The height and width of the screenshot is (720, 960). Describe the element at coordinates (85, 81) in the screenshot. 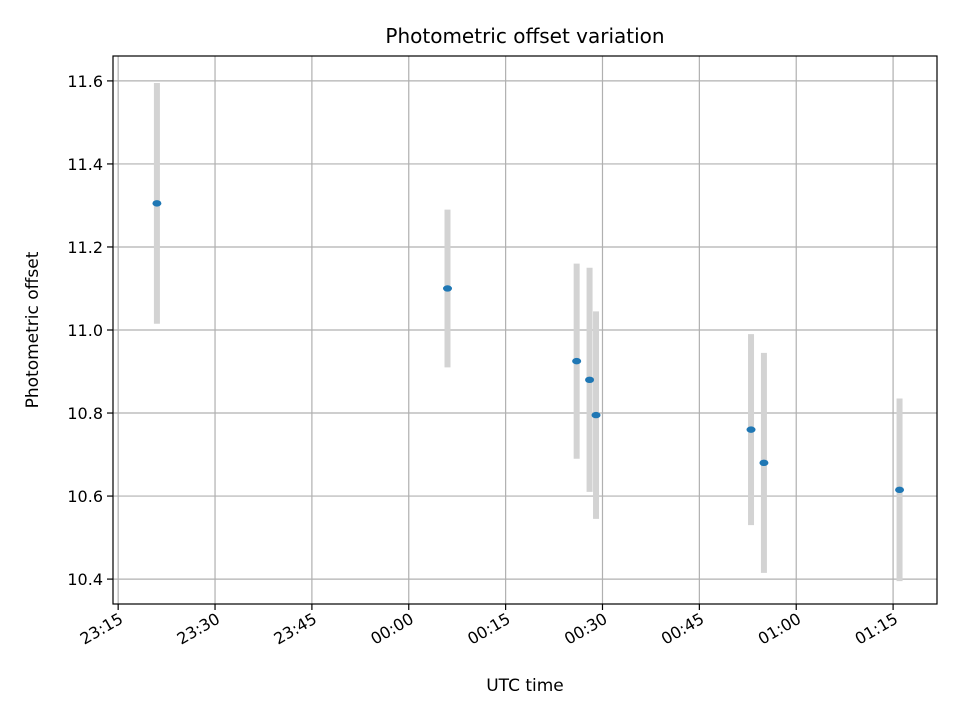

I see `y-tick-label: 11.6` at that location.